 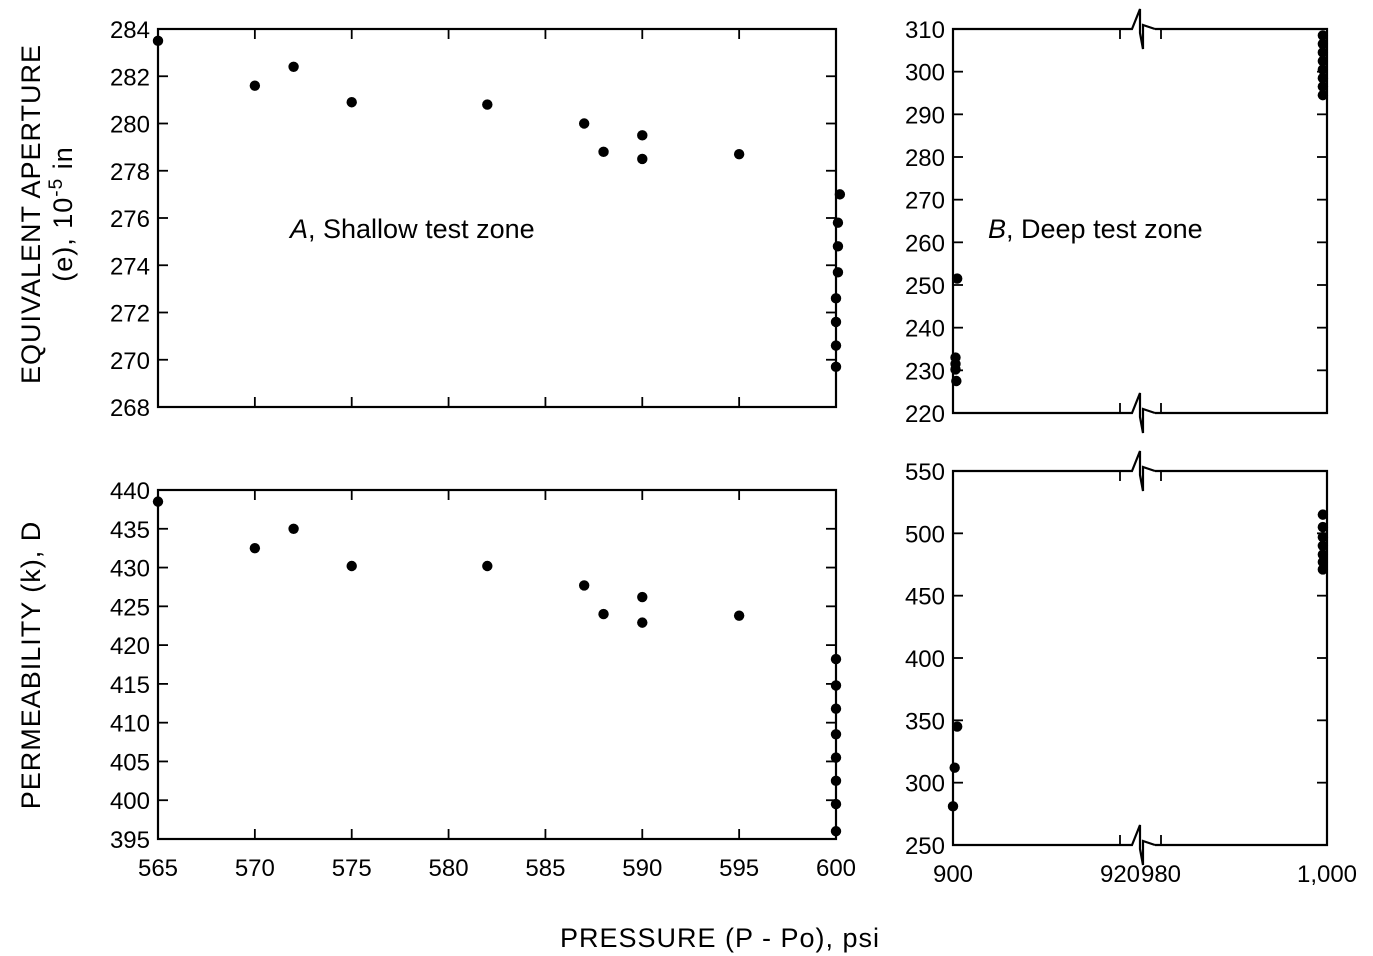 What do you see at coordinates (130, 646) in the screenshot?
I see `permeability-shallow-ytick-label: 420` at bounding box center [130, 646].